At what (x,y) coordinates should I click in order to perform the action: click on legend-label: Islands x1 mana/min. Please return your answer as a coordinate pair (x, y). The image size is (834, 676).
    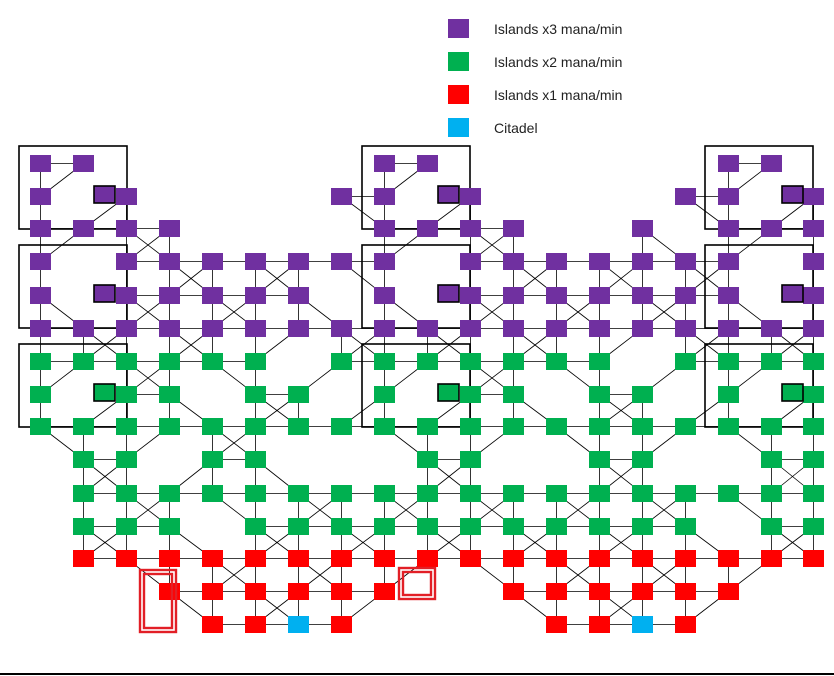
    Looking at the image, I should click on (558, 94).